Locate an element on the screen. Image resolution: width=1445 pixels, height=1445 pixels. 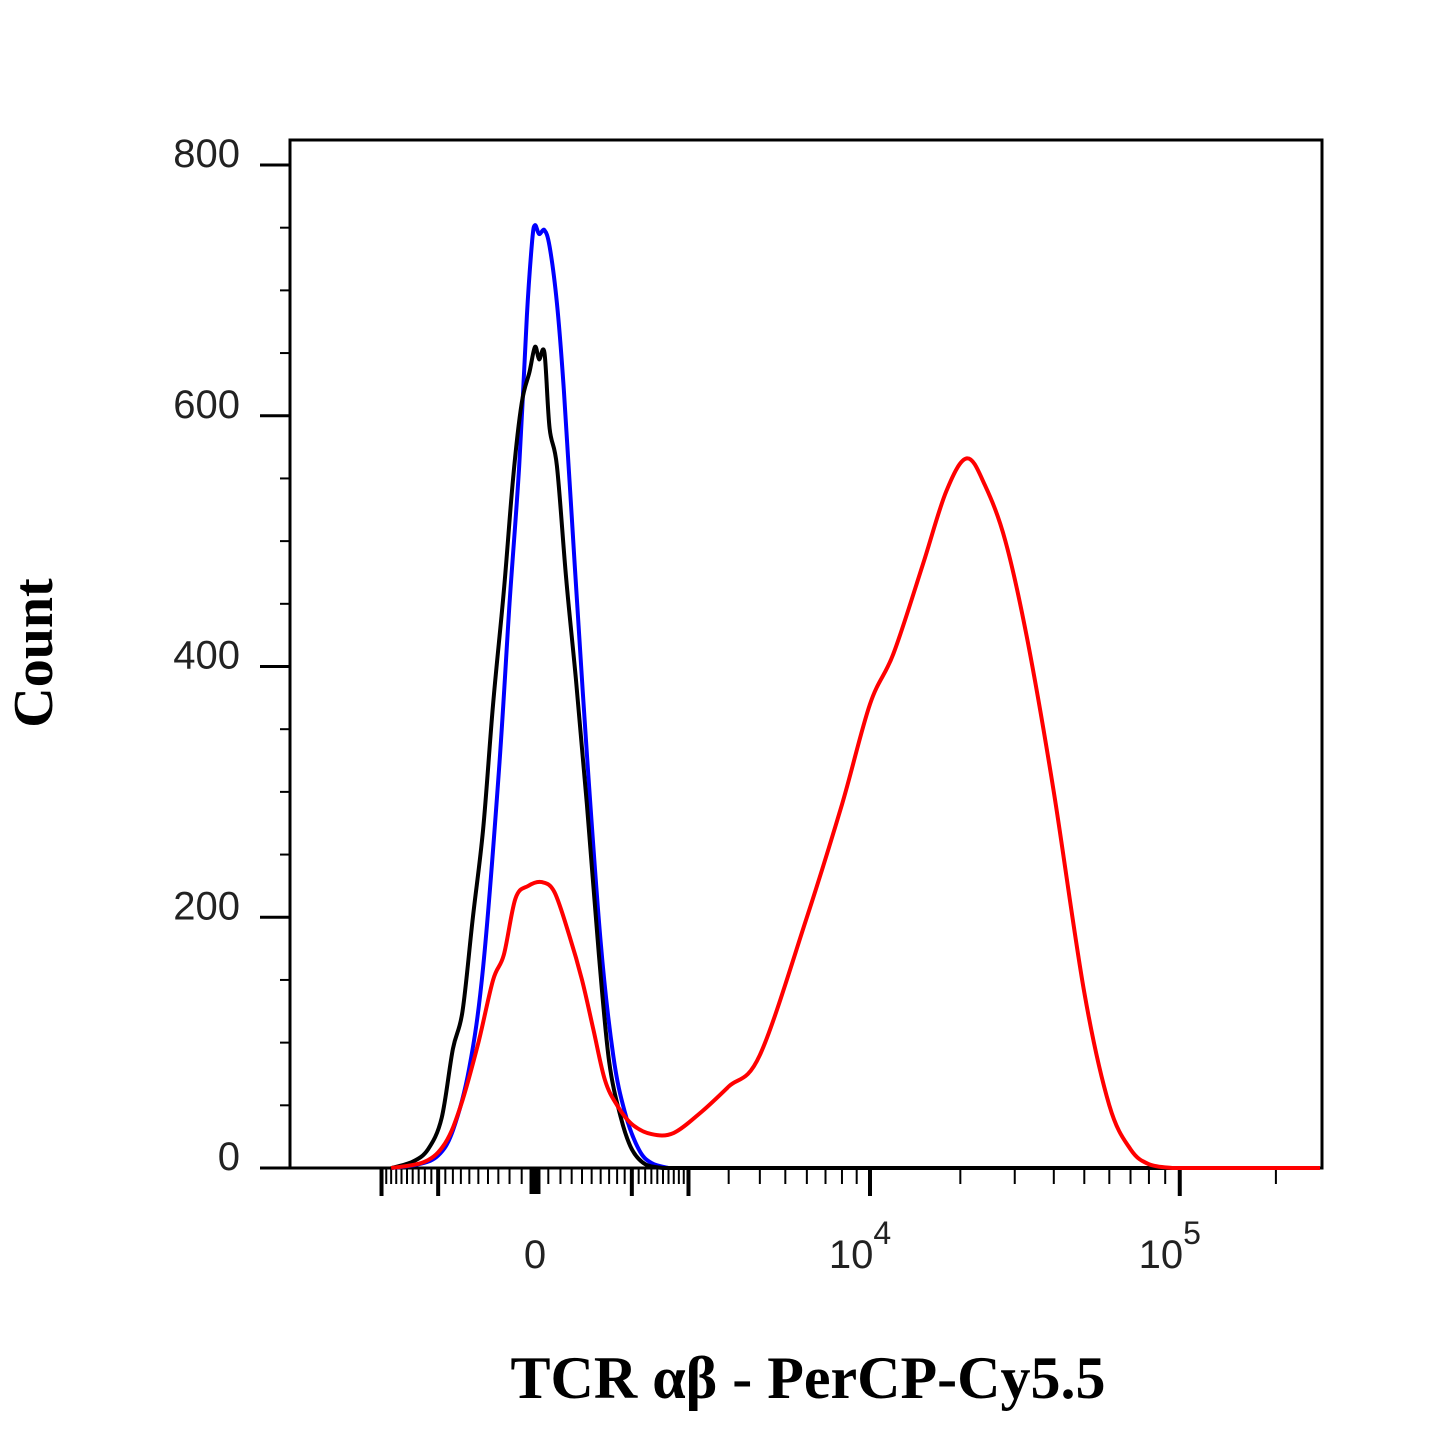
y-tick-label: 0 is located at coordinates (229, 1157).